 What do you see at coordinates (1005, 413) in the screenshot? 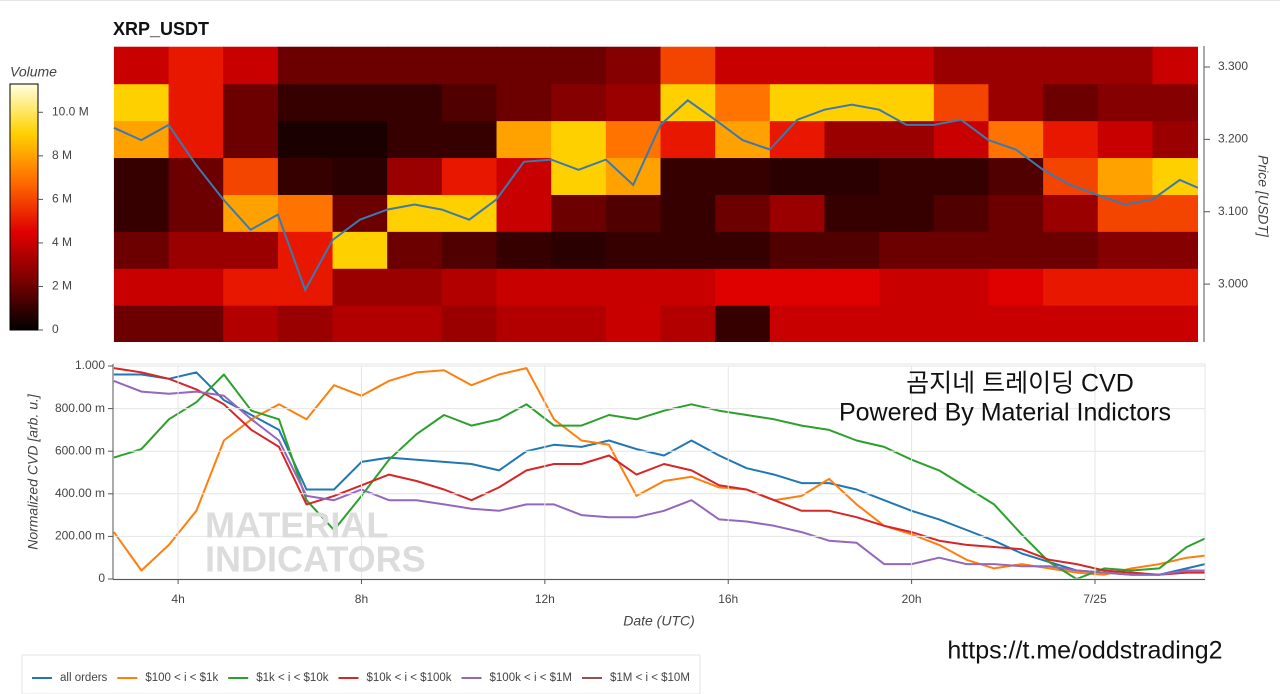
I see `annotation: Powered By Material Indictors` at bounding box center [1005, 413].